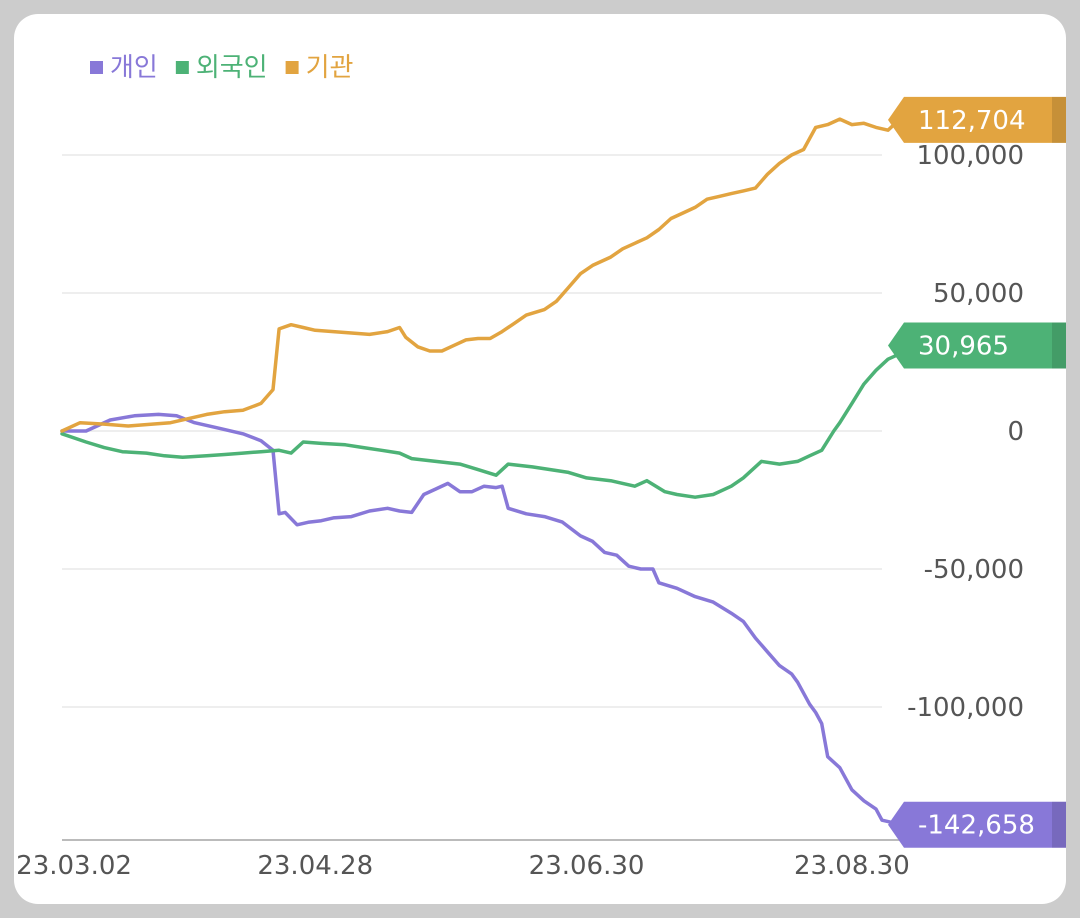 The width and height of the screenshot is (1080, 918). Describe the element at coordinates (490, 421) in the screenshot. I see `series-line` at that location.